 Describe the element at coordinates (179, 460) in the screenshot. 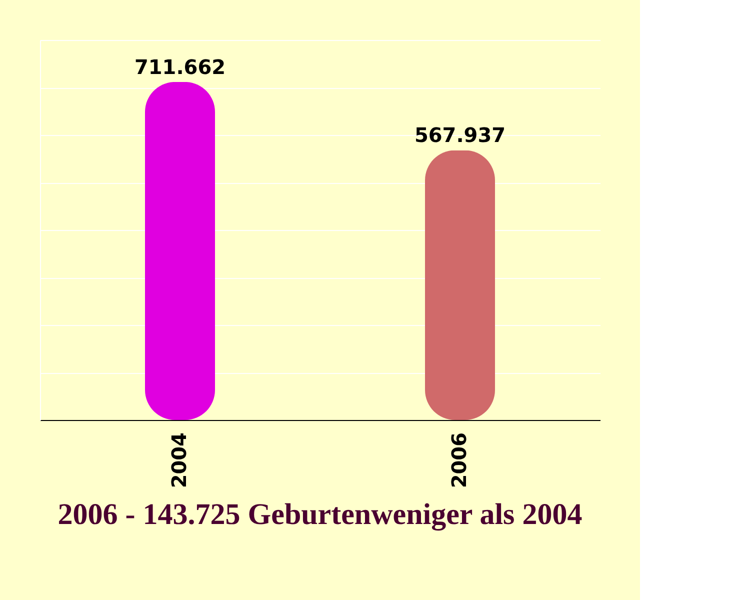

I see `x-tick-label: 2004` at that location.